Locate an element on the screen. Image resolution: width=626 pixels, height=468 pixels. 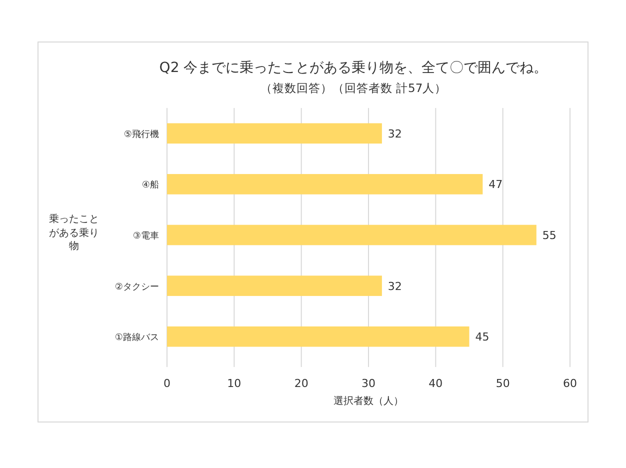
x-axis-title: 選択者数（人） is located at coordinates (369, 401).